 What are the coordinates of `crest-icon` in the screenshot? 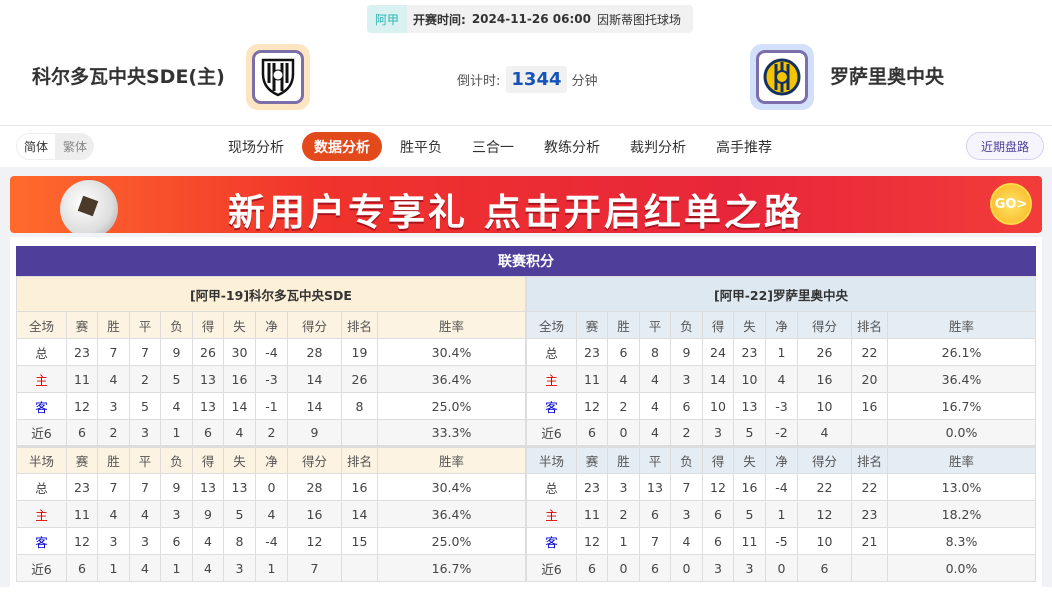 It's located at (782, 77).